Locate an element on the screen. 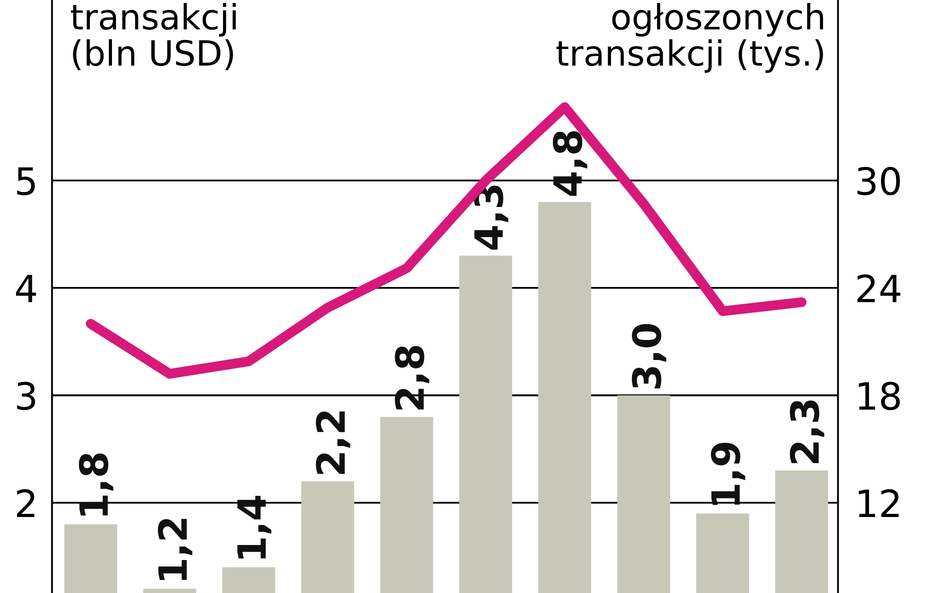 The width and height of the screenshot is (948, 593). y2-tick-label: 24 is located at coordinates (878, 288).